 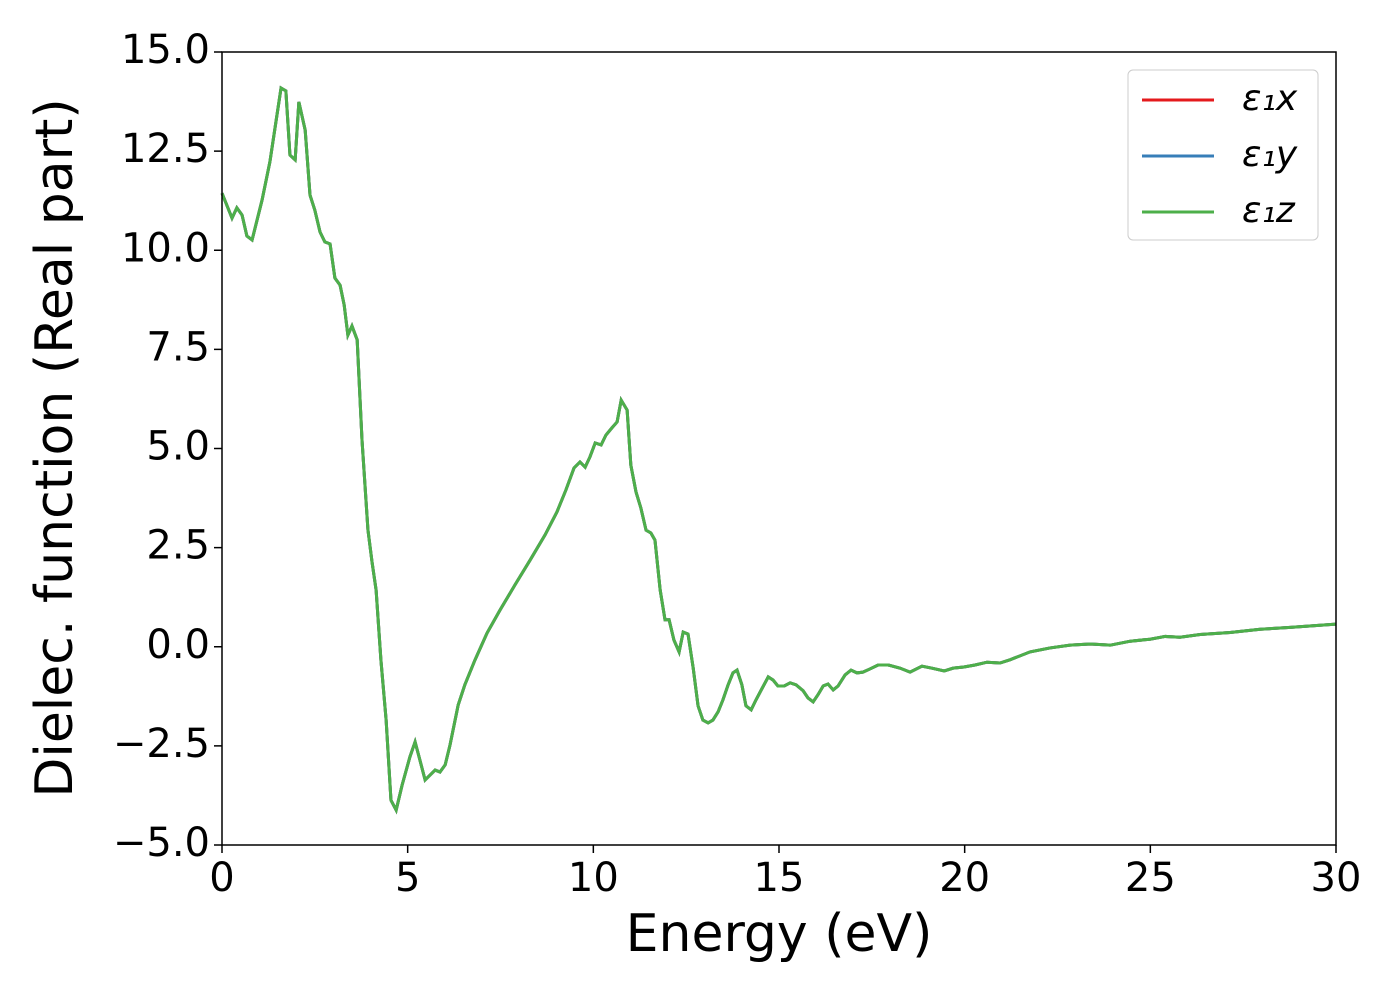 I want to click on y-axis-label: Dielec. function (Real part), so click(x=55, y=447).